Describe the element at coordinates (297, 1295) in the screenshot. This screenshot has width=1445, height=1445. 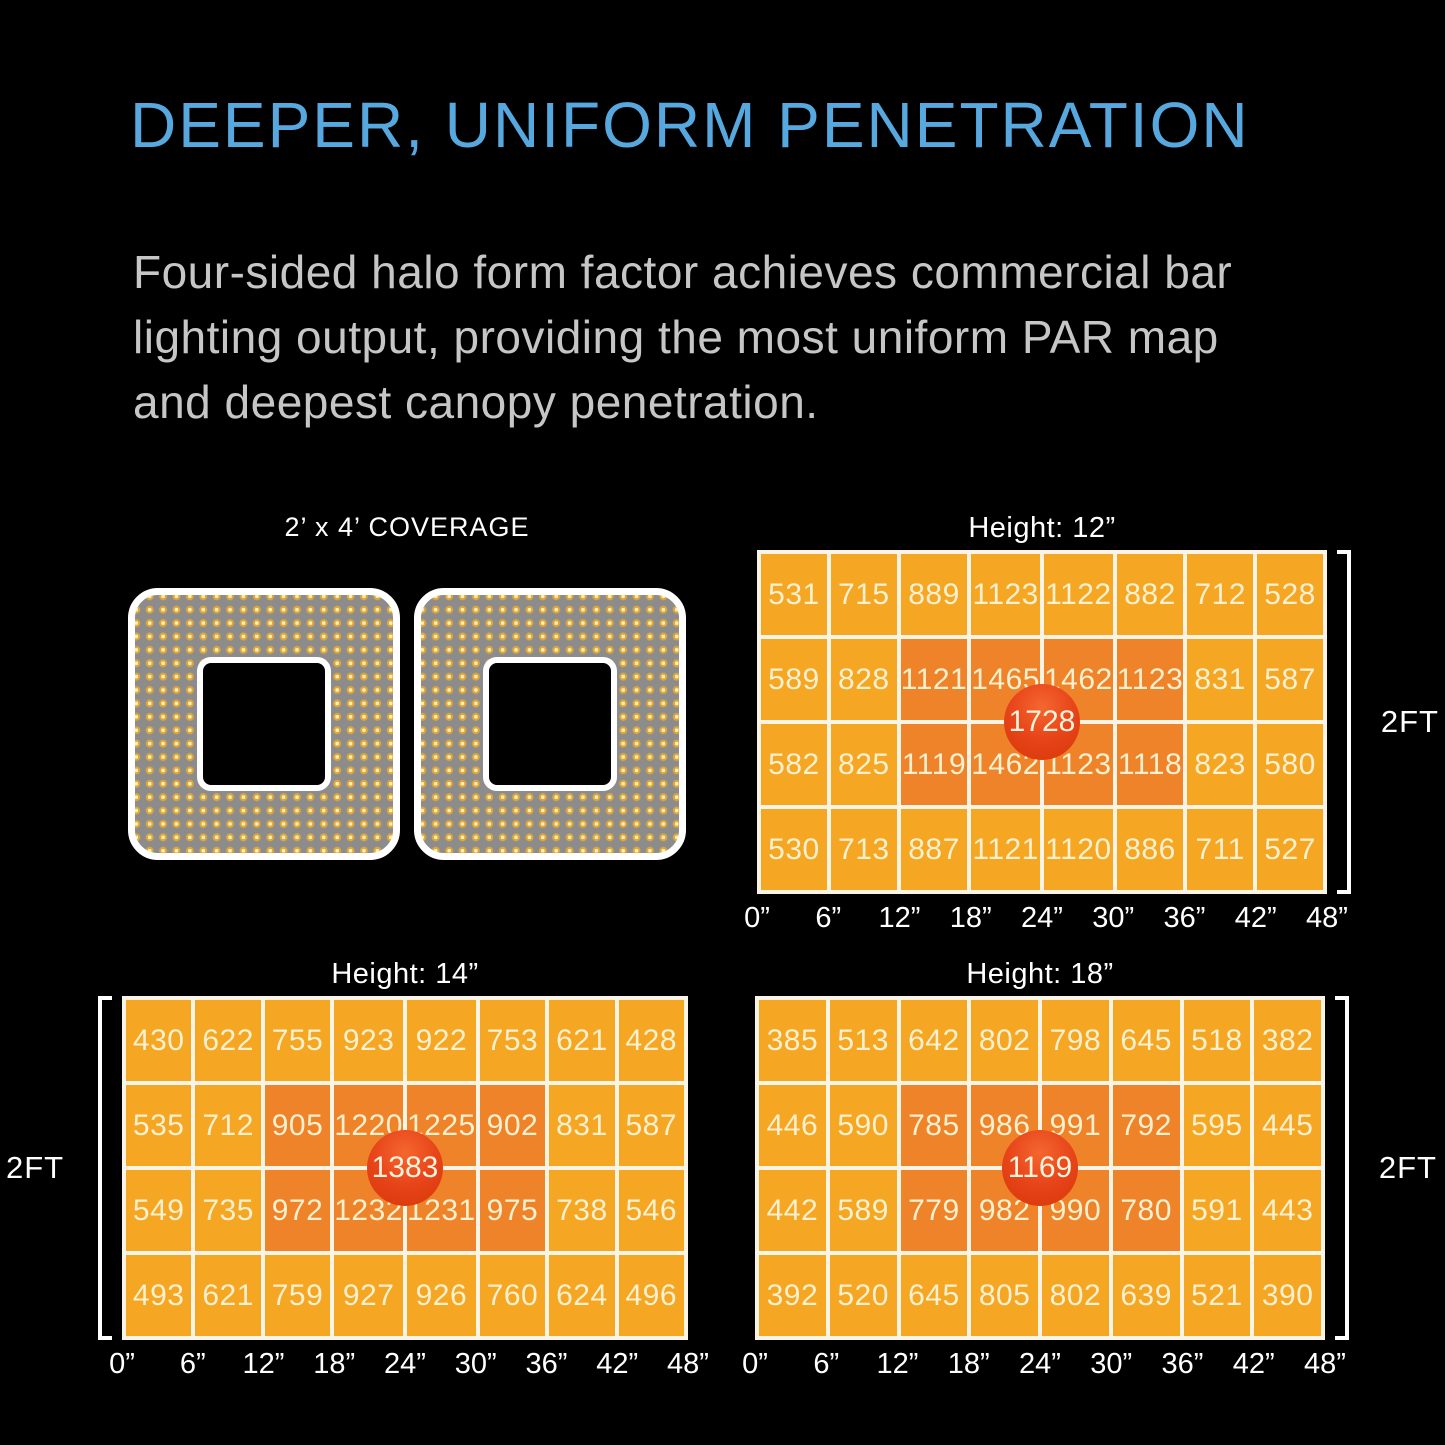
I see `par-cell: 759` at that location.